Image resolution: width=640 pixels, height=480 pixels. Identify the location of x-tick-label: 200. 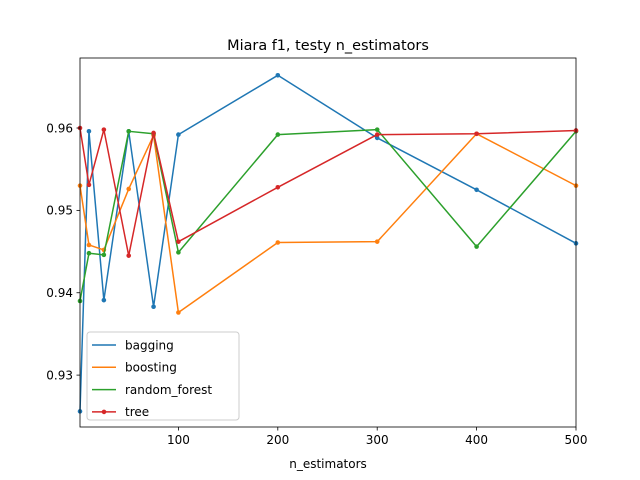
(277, 440).